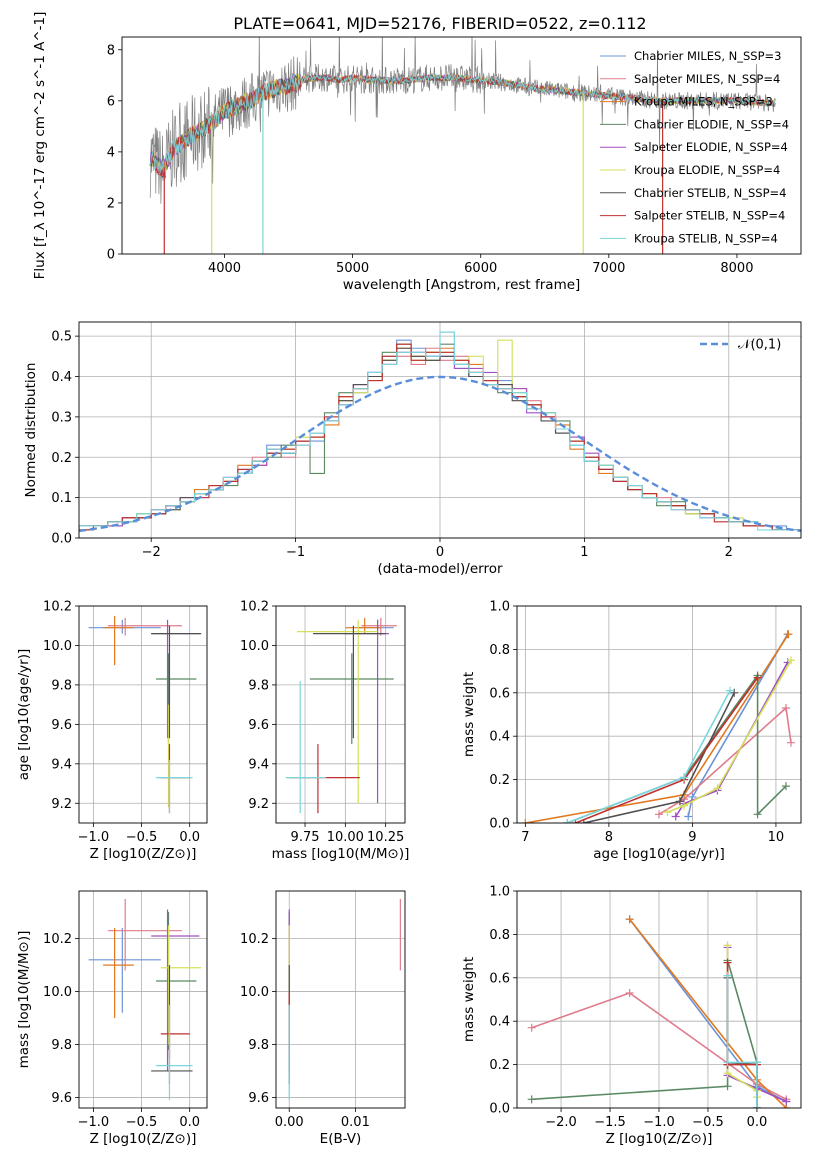  I want to click on y-tick-label: 0.3, so click(61, 417).